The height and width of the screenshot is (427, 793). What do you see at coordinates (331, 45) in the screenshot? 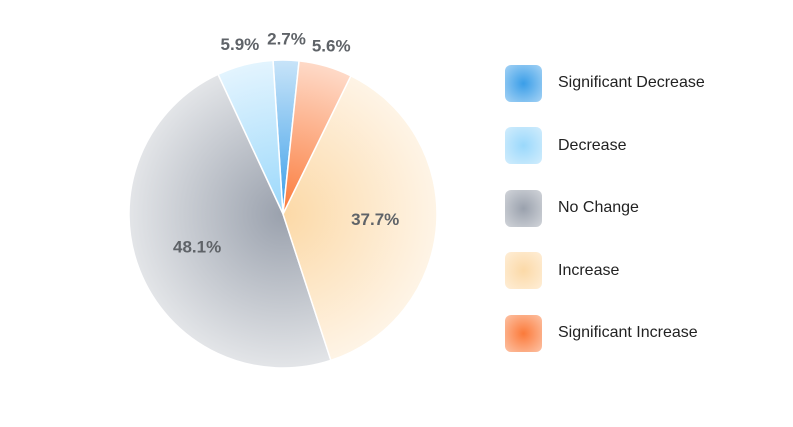
I see `slice-label-significant-increase: 5.6%` at bounding box center [331, 45].